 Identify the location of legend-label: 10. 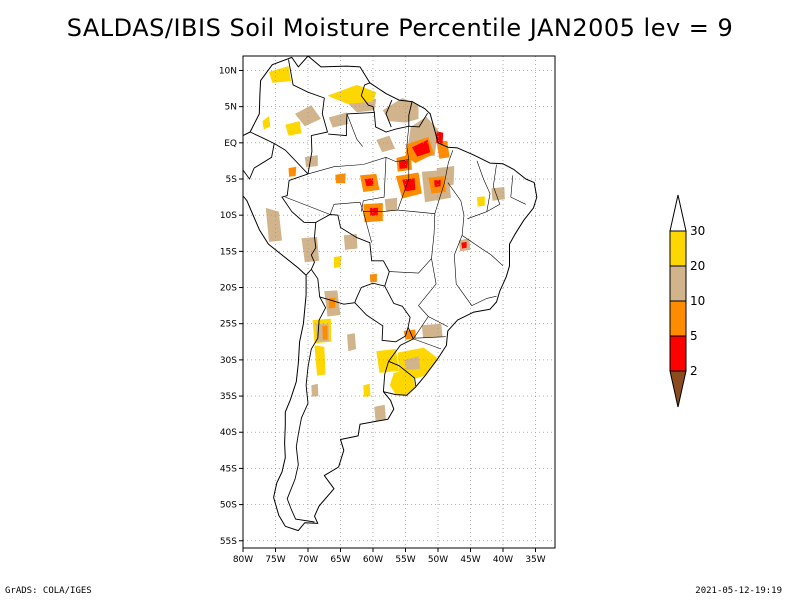
(697, 301).